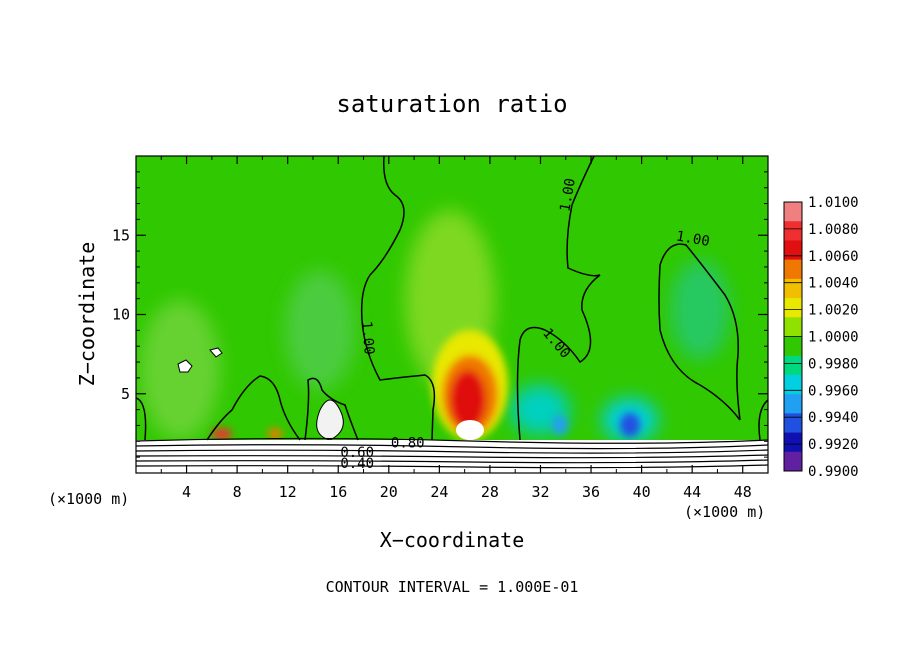 The height and width of the screenshot is (654, 904). What do you see at coordinates (833, 203) in the screenshot?
I see `colorbar-label: 1.0100` at bounding box center [833, 203].